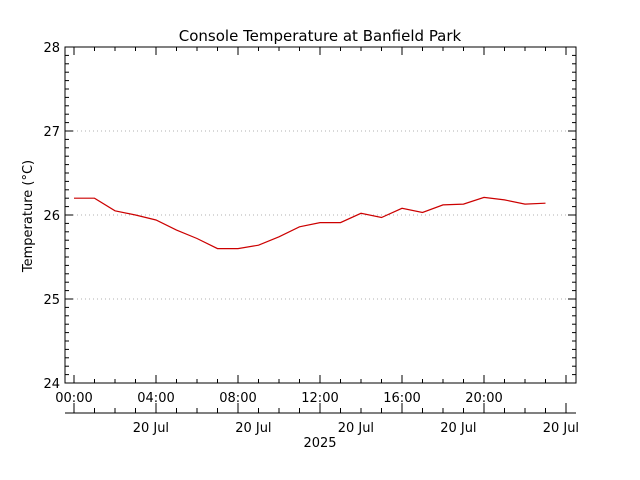 The image size is (640, 480). Describe the element at coordinates (319, 398) in the screenshot. I see `x-time-label: 12:00` at that location.